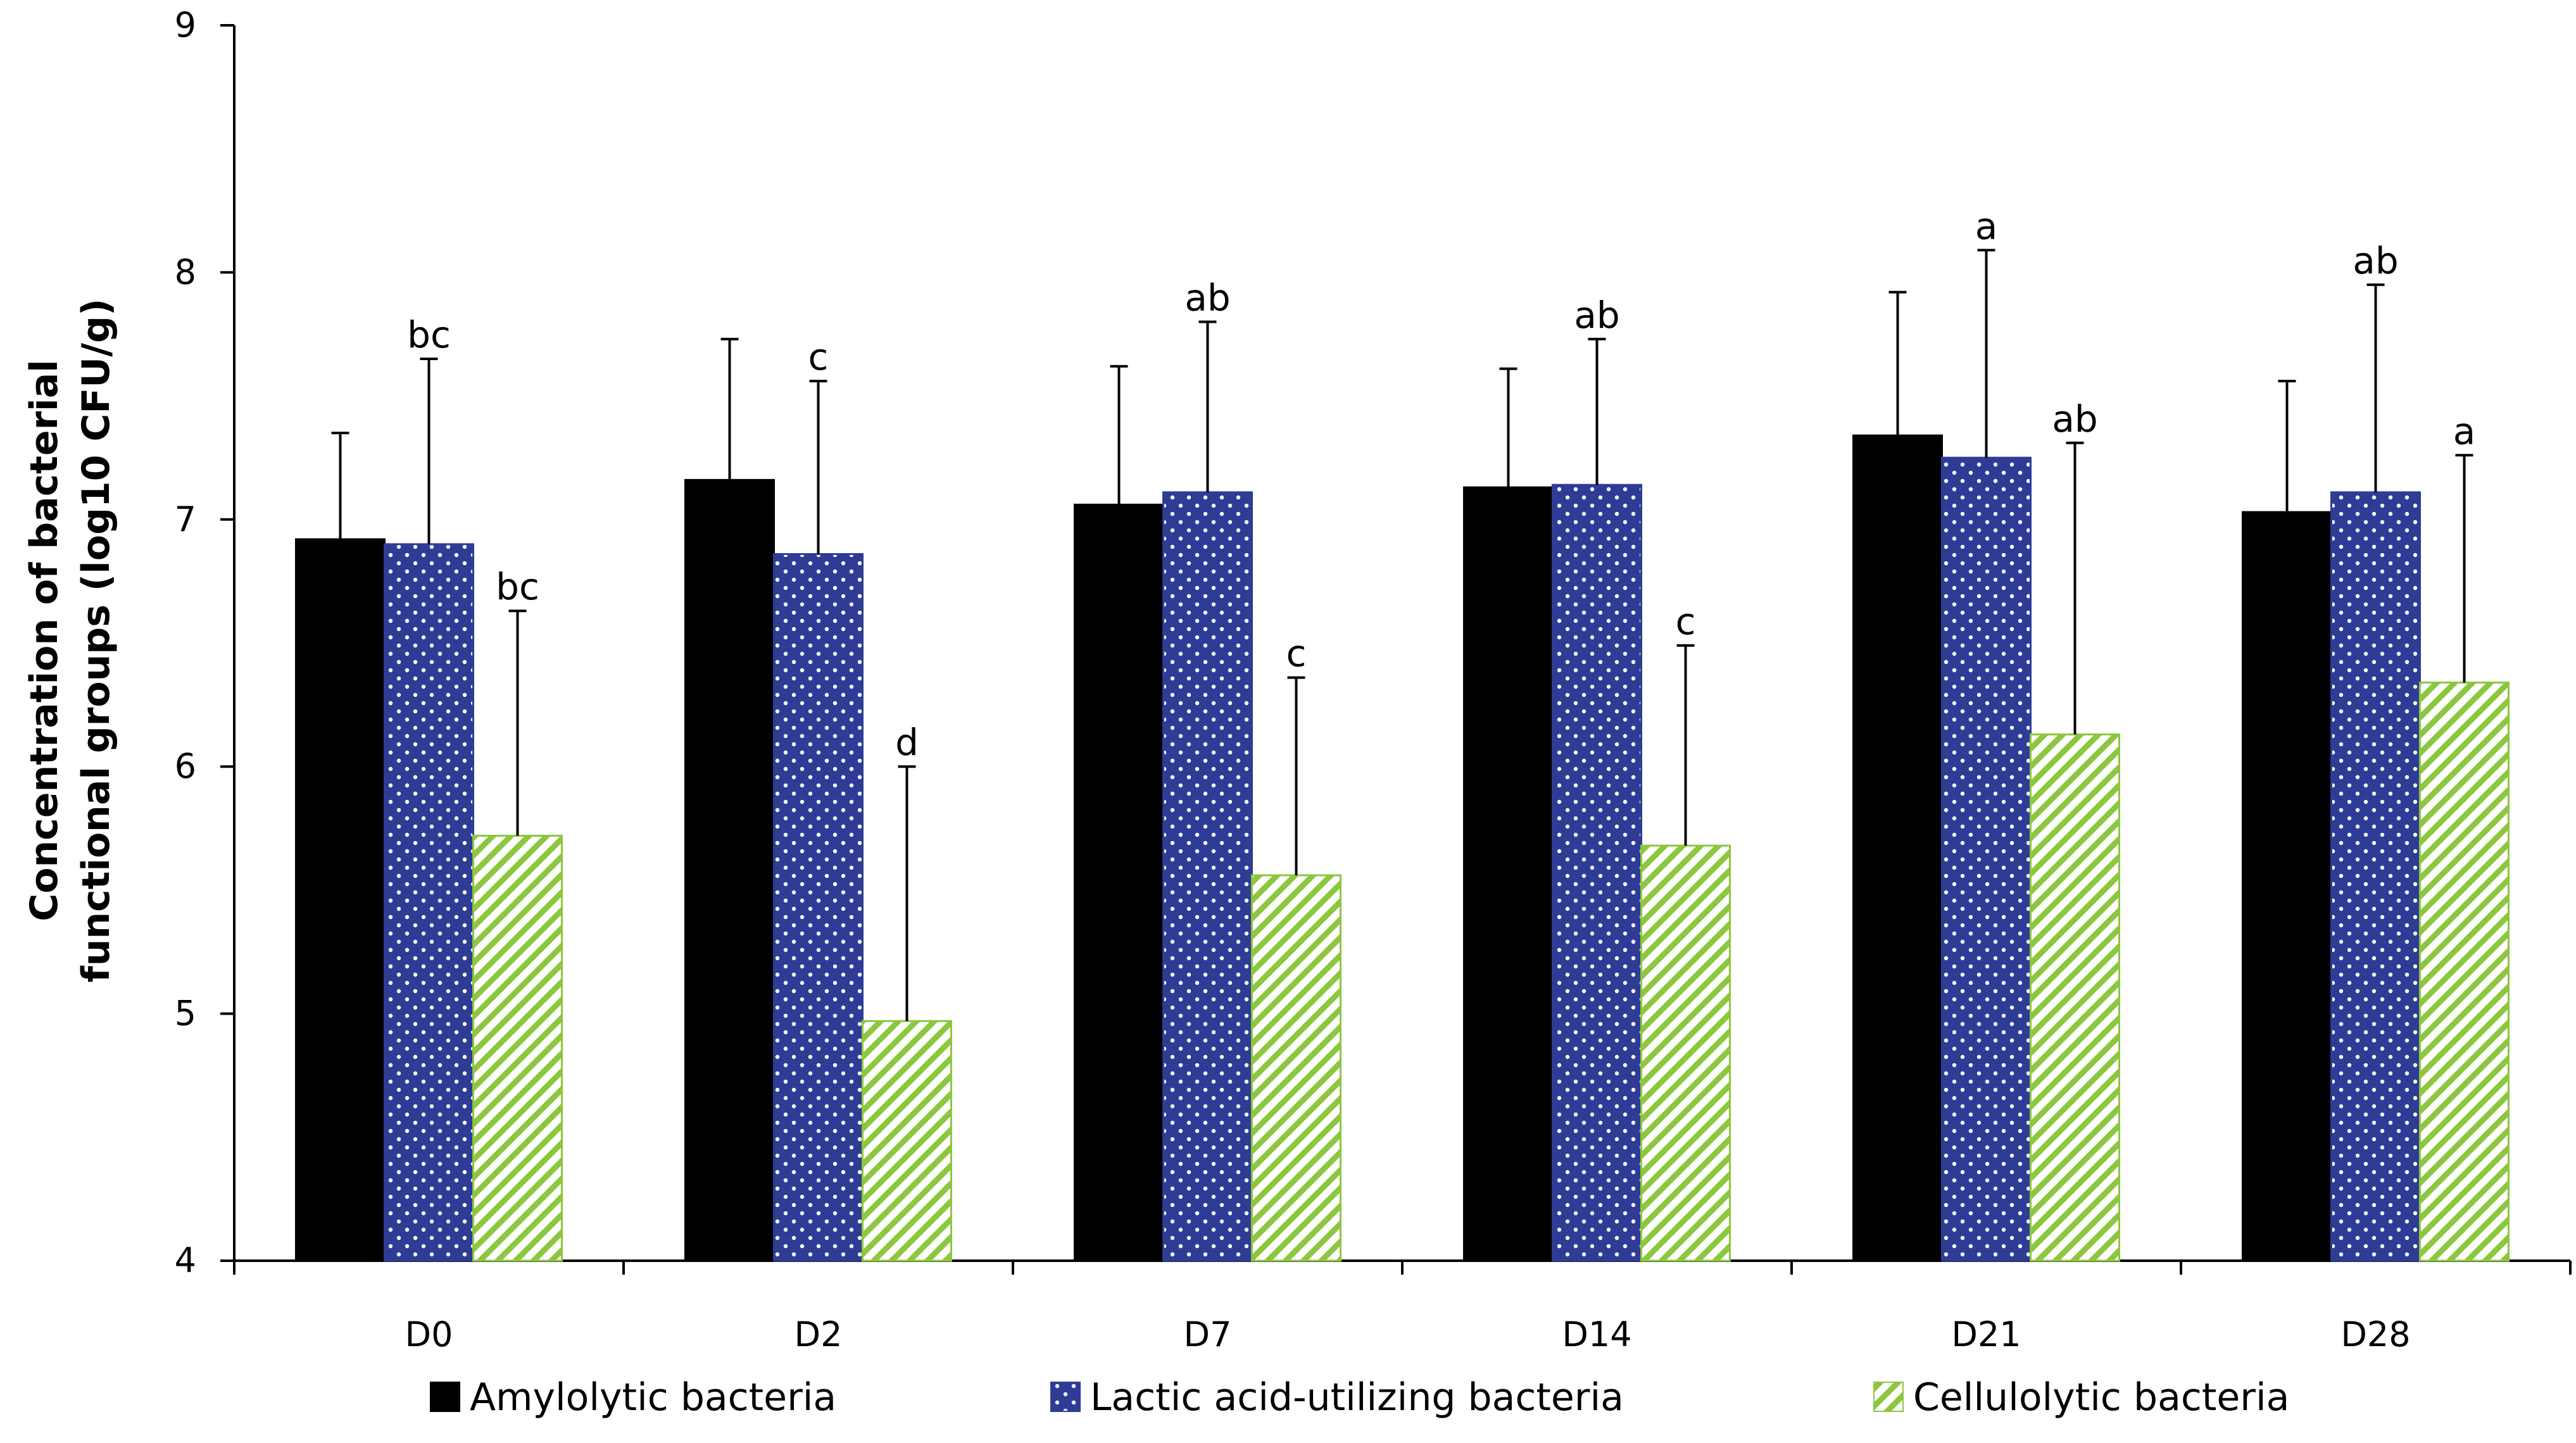 Image resolution: width=2576 pixels, height=1443 pixels. What do you see at coordinates (1597, 873) in the screenshot?
I see `bar-dots-D14` at bounding box center [1597, 873].